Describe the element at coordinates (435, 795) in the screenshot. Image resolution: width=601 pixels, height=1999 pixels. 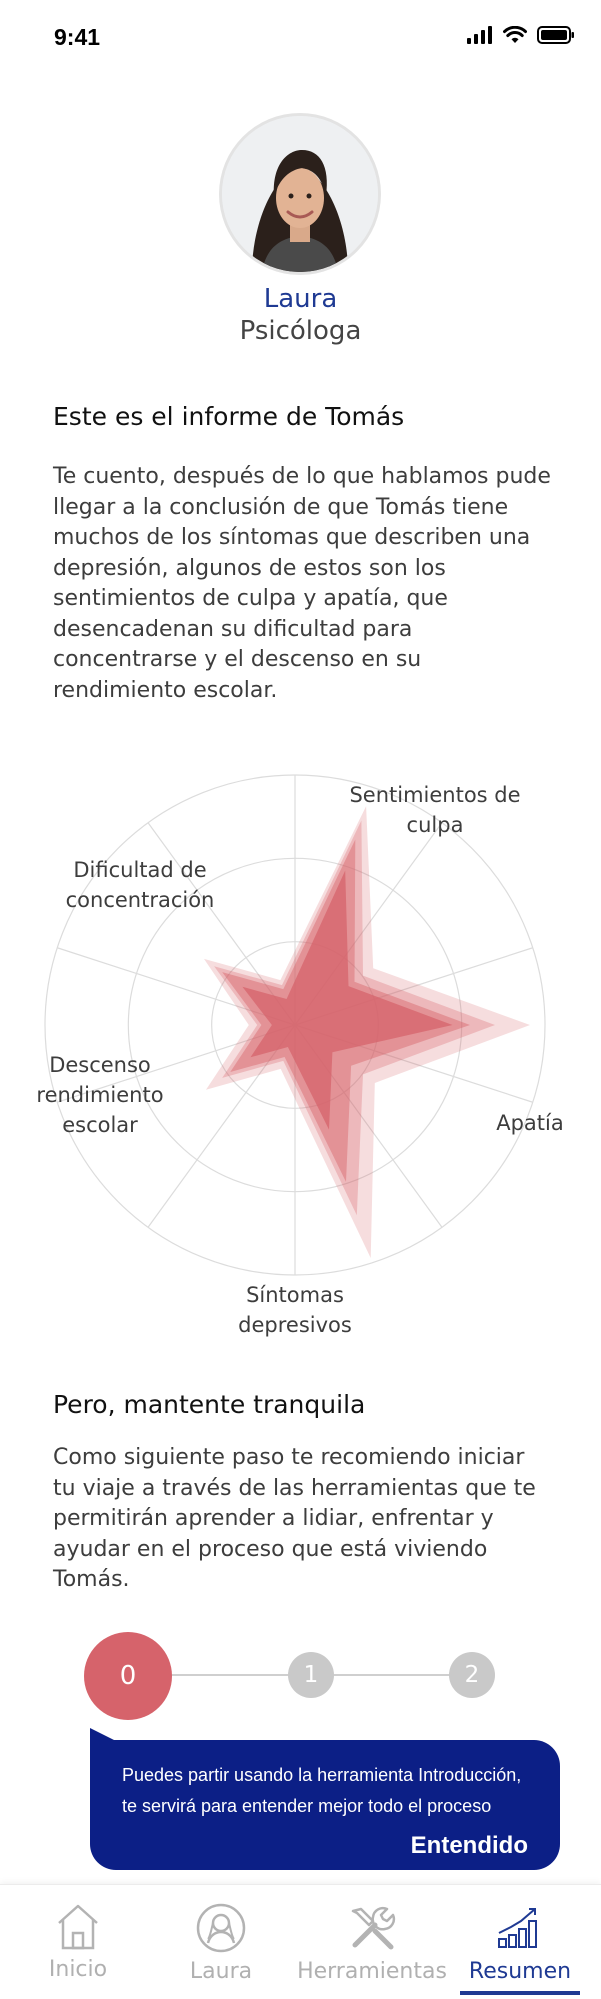
I see `radar-axis-label-line: Sentimientos de` at that location.